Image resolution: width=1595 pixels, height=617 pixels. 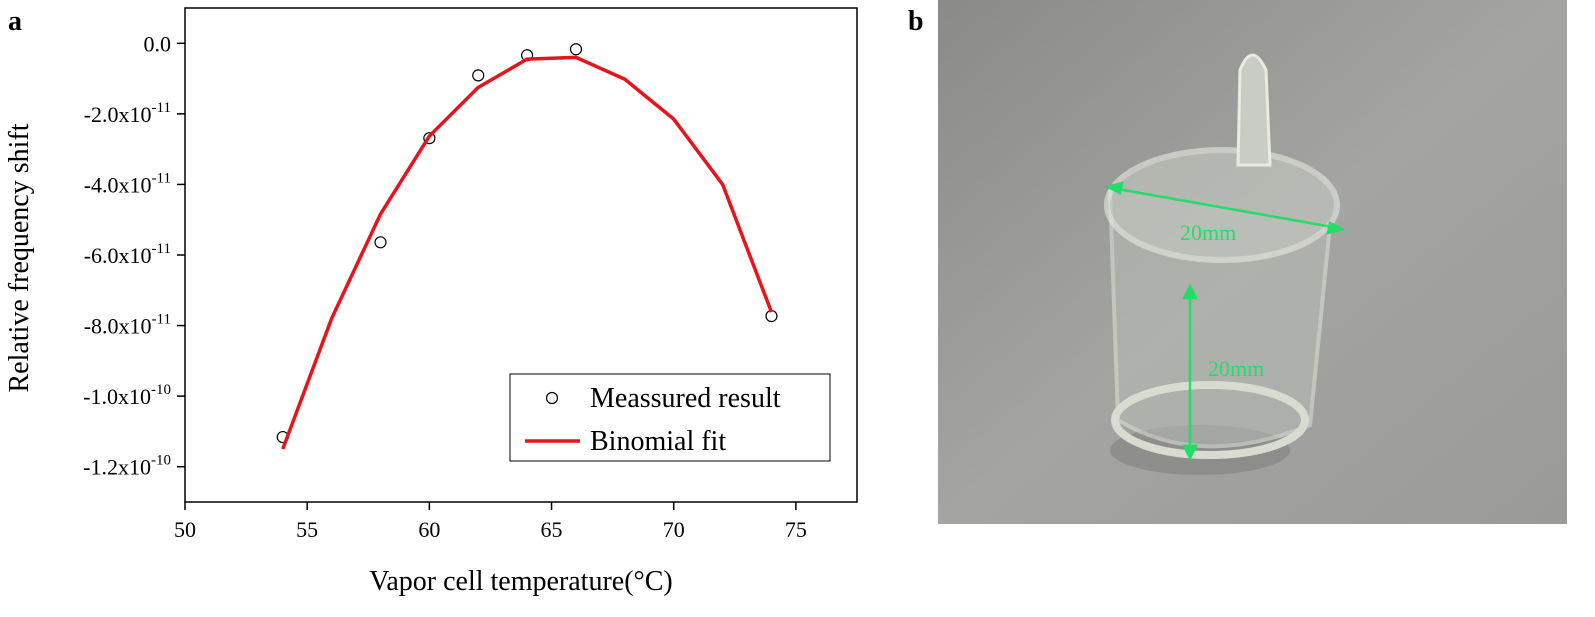 What do you see at coordinates (674, 529) in the screenshot?
I see `x-tick-label: 70` at bounding box center [674, 529].